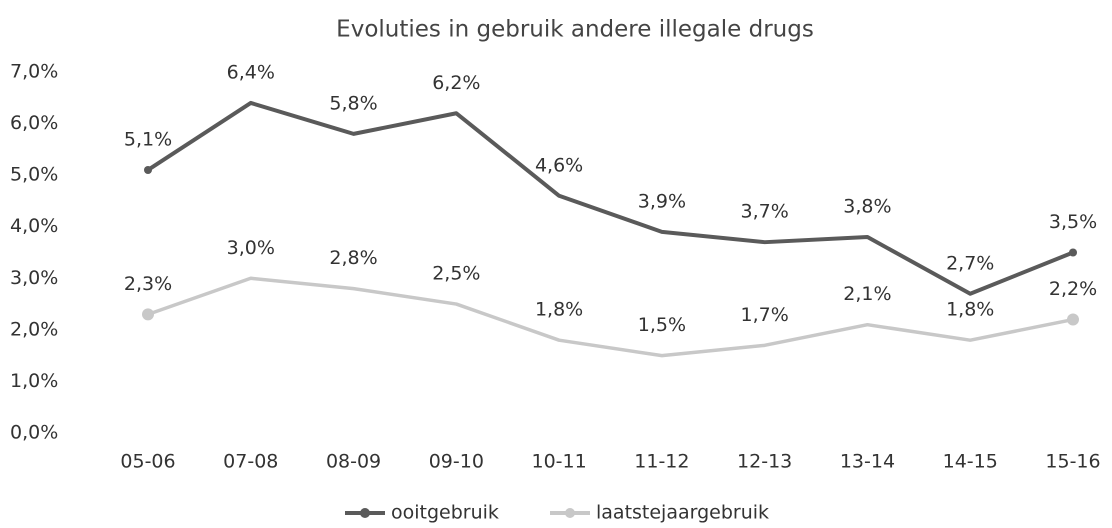  What do you see at coordinates (251, 72) in the screenshot?
I see `data-label: 6,4%` at bounding box center [251, 72].